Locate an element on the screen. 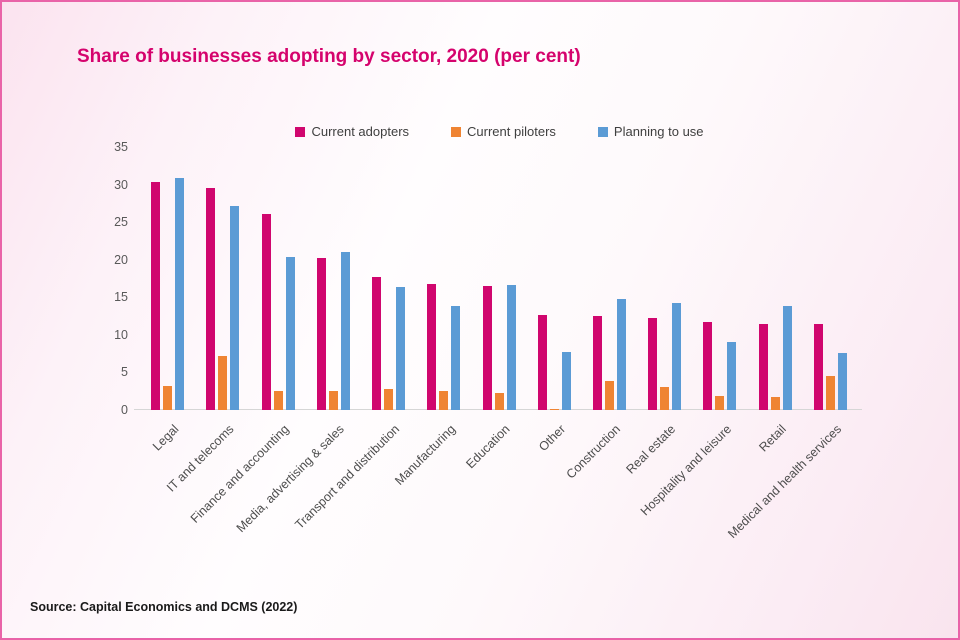 The width and height of the screenshot is (960, 640). y-tick-label: 25 is located at coordinates (121, 222).